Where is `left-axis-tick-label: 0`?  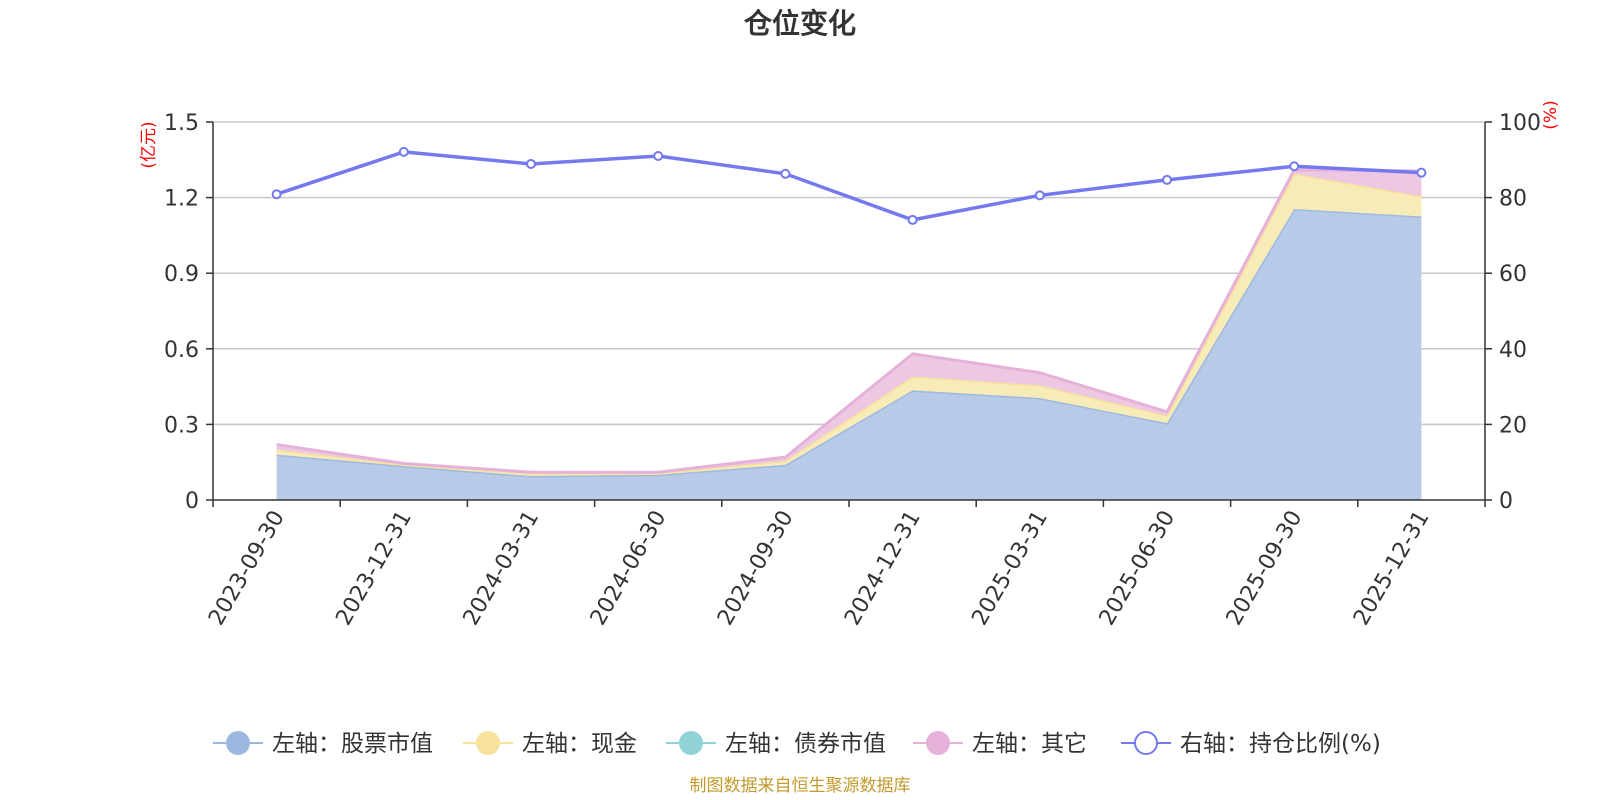
left-axis-tick-label: 0 is located at coordinates (192, 501).